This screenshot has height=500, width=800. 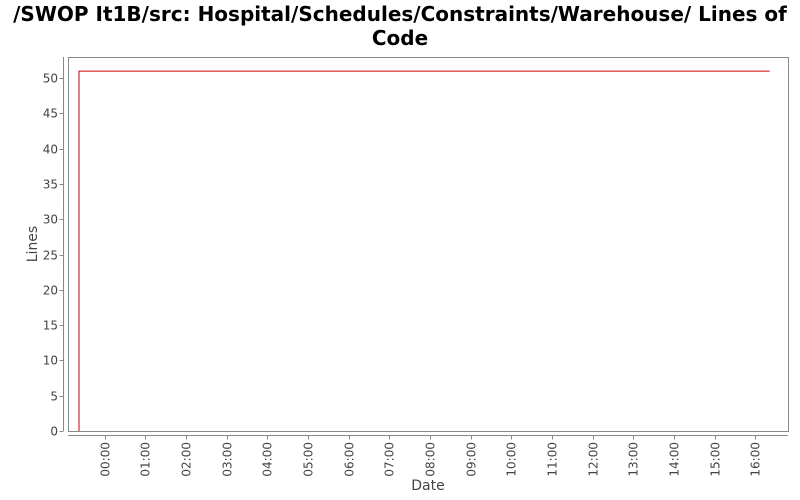 What do you see at coordinates (512, 459) in the screenshot?
I see `x-tick-label: 10:00` at bounding box center [512, 459].